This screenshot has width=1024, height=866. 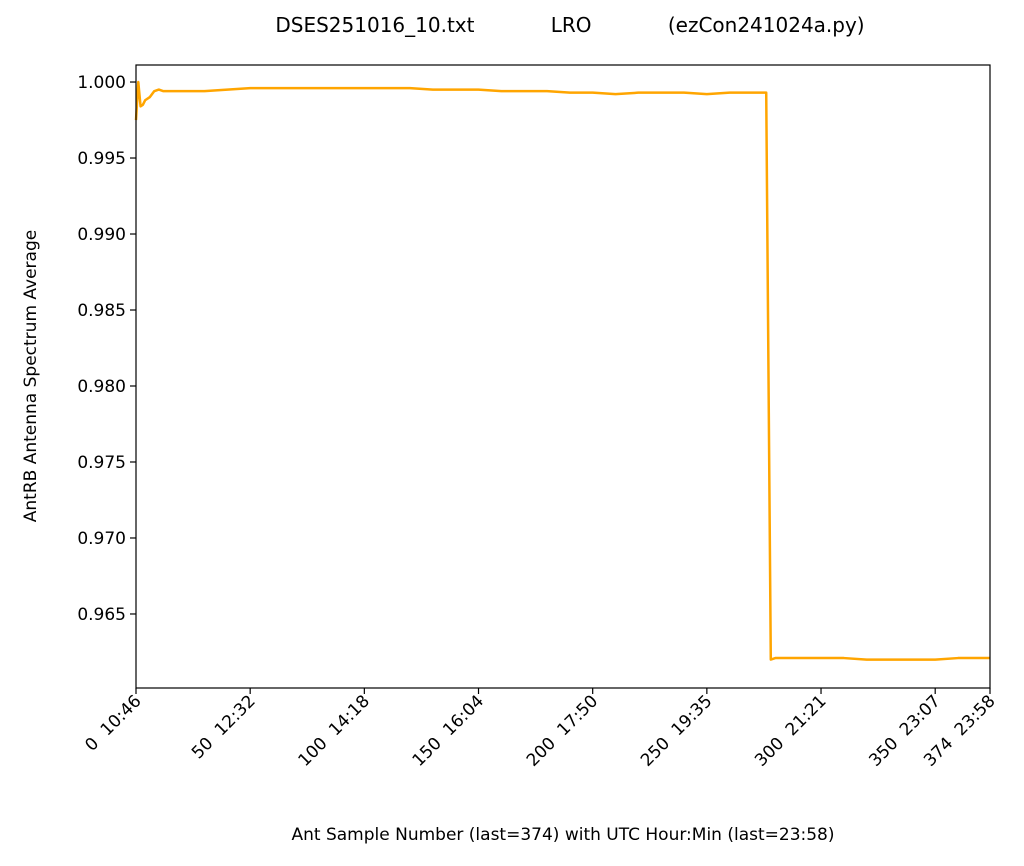 What do you see at coordinates (101, 83) in the screenshot?
I see `y-tick-label: 1.000` at bounding box center [101, 83].